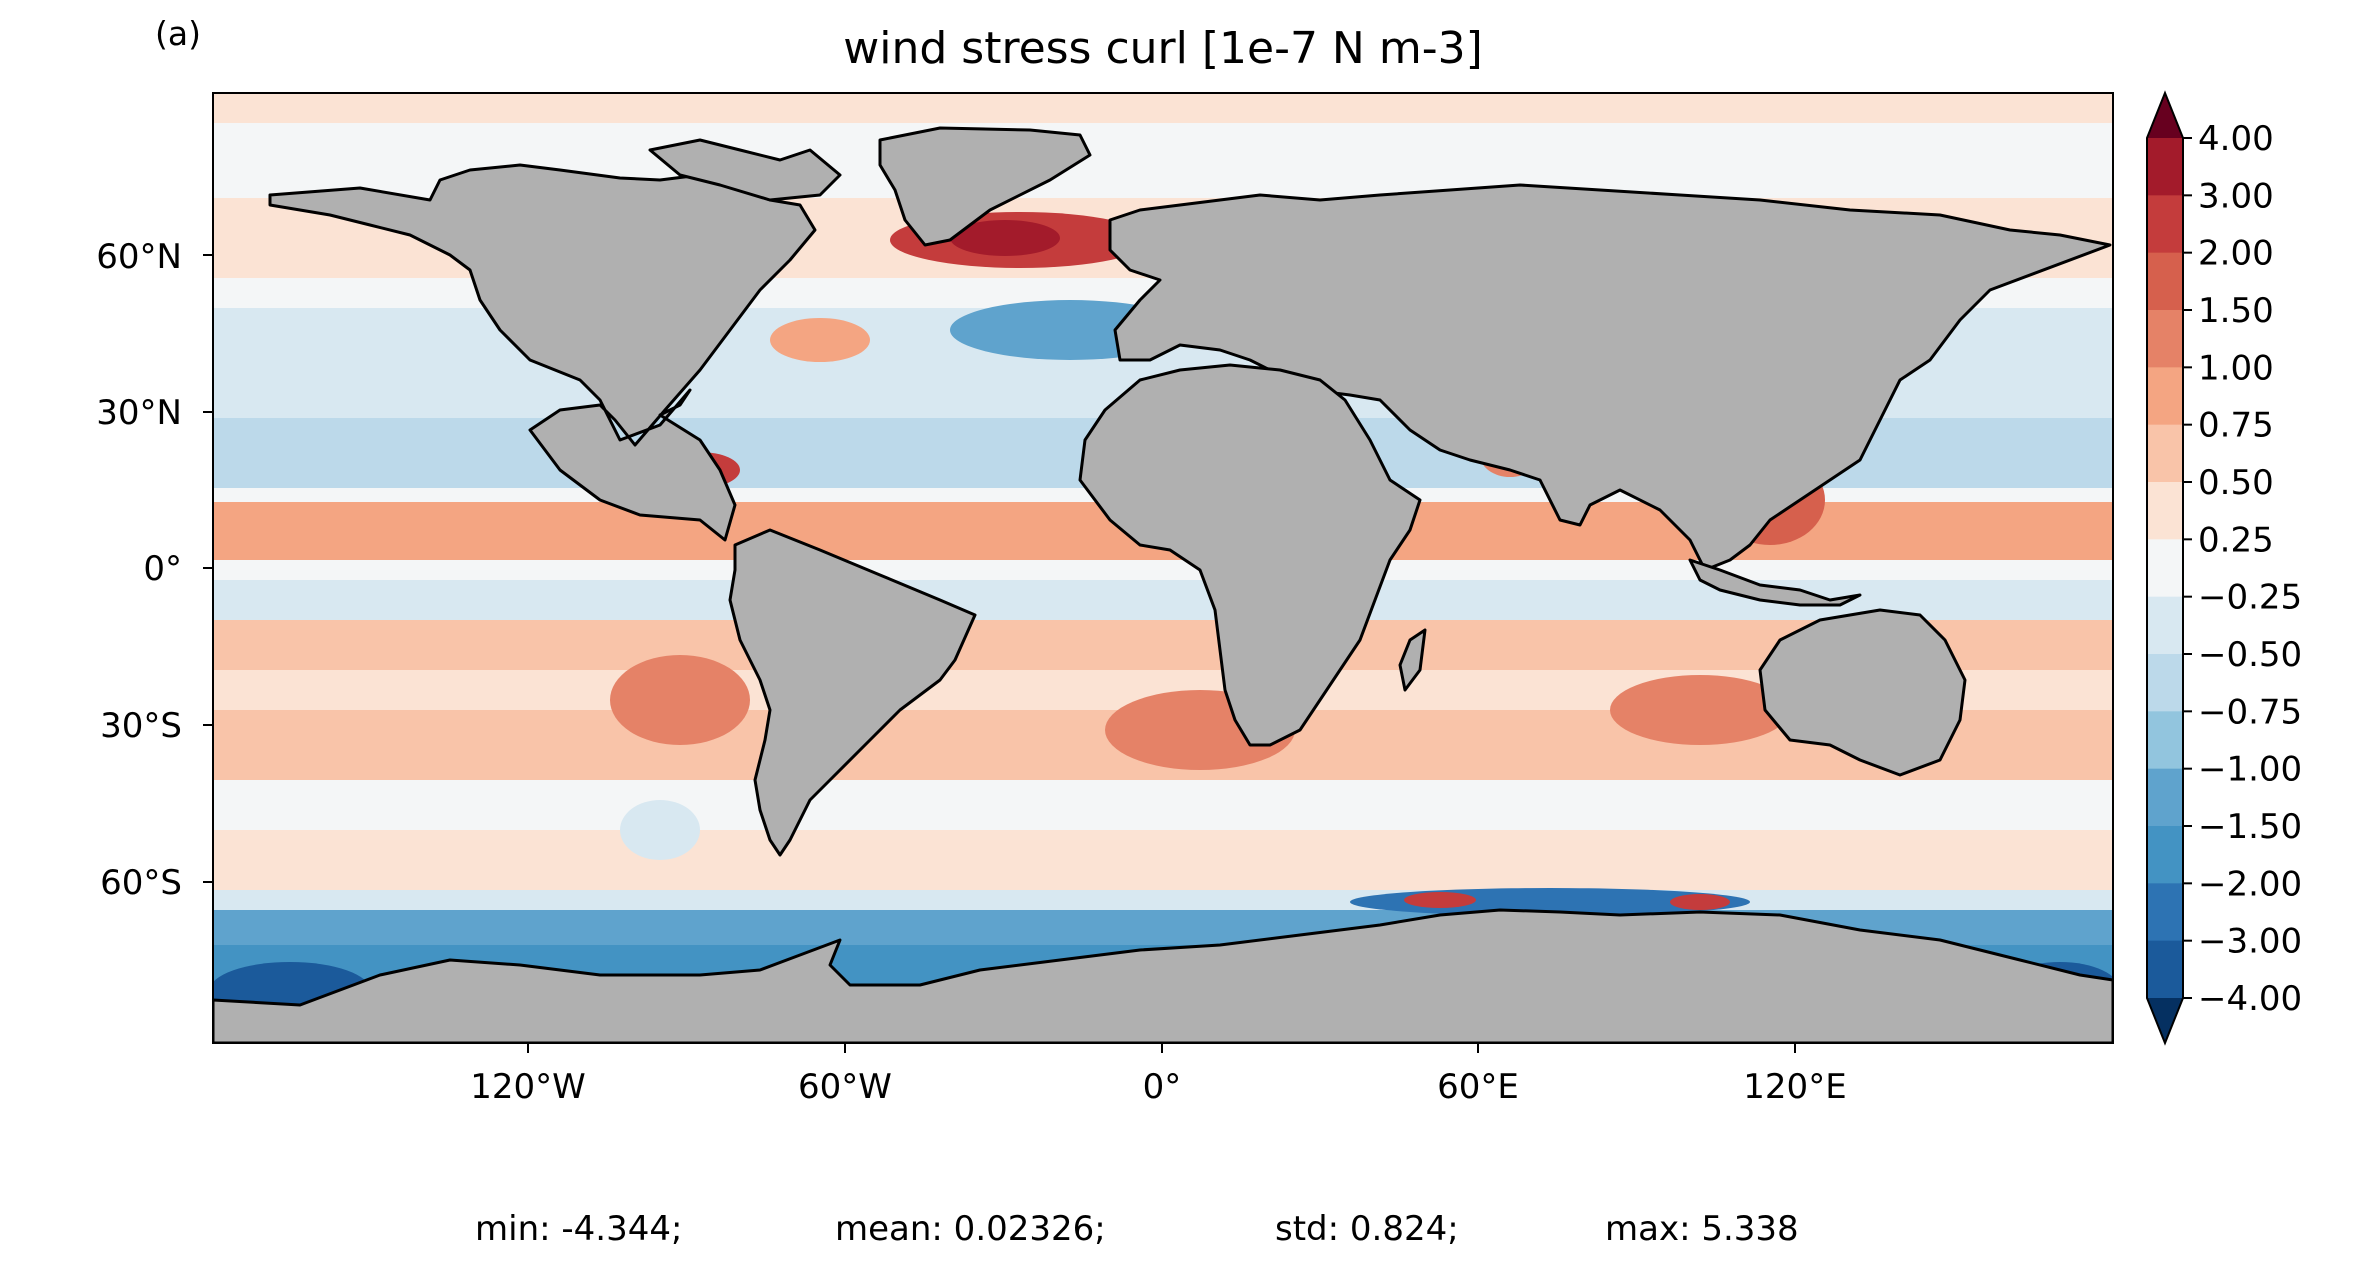 The height and width of the screenshot is (1263, 2362). I want to click on colorbar-tick-label: 4.00, so click(2236, 139).